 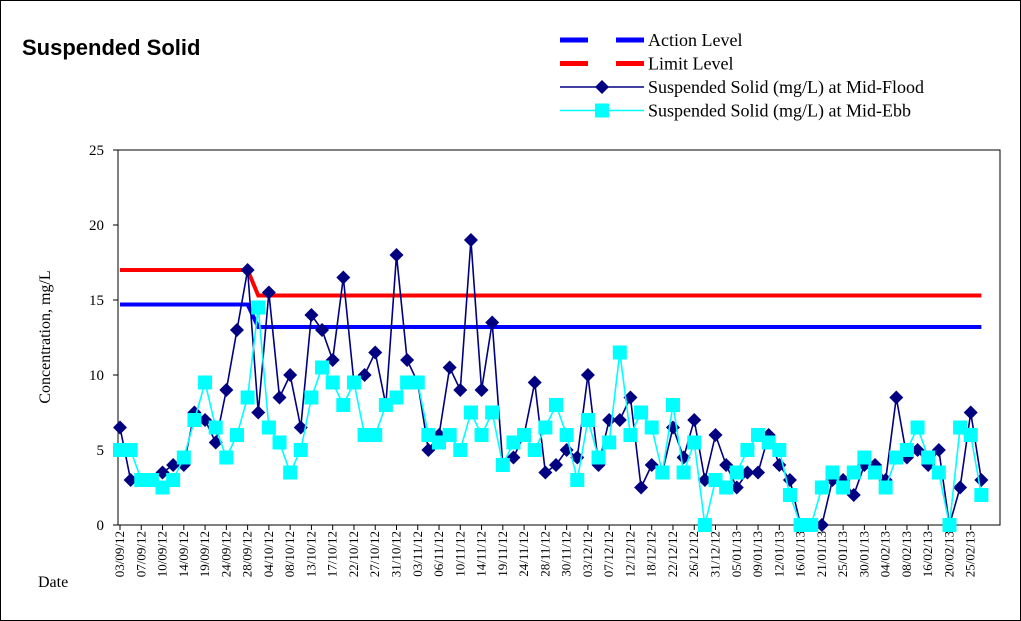 I want to click on x-tick-label: 22/10/12, so click(x=353, y=554).